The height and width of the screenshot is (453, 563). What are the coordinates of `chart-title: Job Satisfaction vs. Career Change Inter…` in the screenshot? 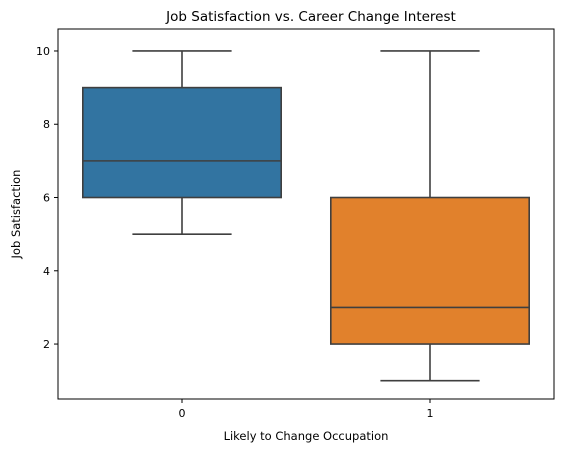 It's located at (310, 17).